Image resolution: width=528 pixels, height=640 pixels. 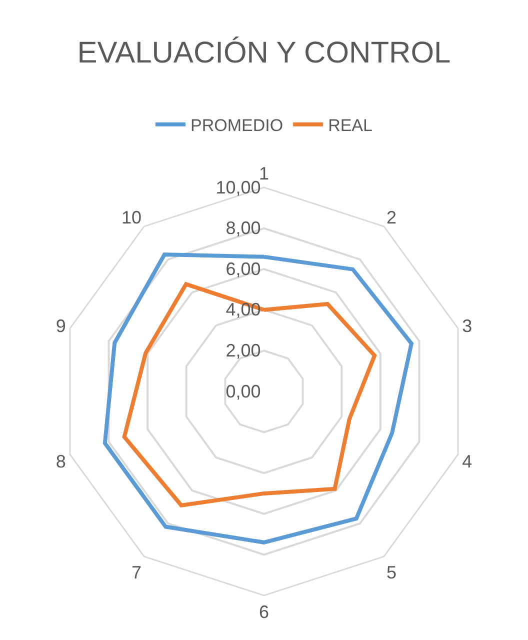 What do you see at coordinates (61, 461) in the screenshot?
I see `spoke-label: 8` at bounding box center [61, 461].